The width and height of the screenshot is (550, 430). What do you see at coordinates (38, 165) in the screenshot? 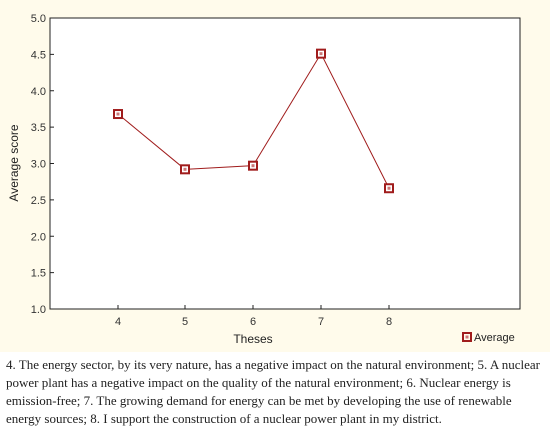
I see `y-tick-label: 3.0` at bounding box center [38, 165].